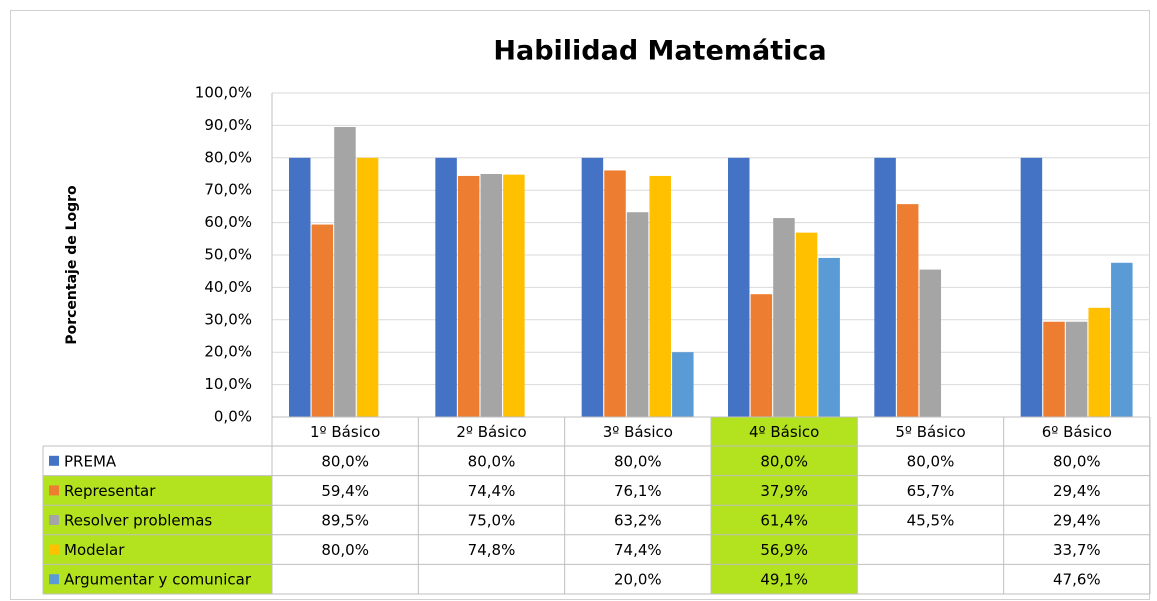 Image resolution: width=1157 pixels, height=601 pixels. I want to click on legend-label: Representar, so click(110, 491).